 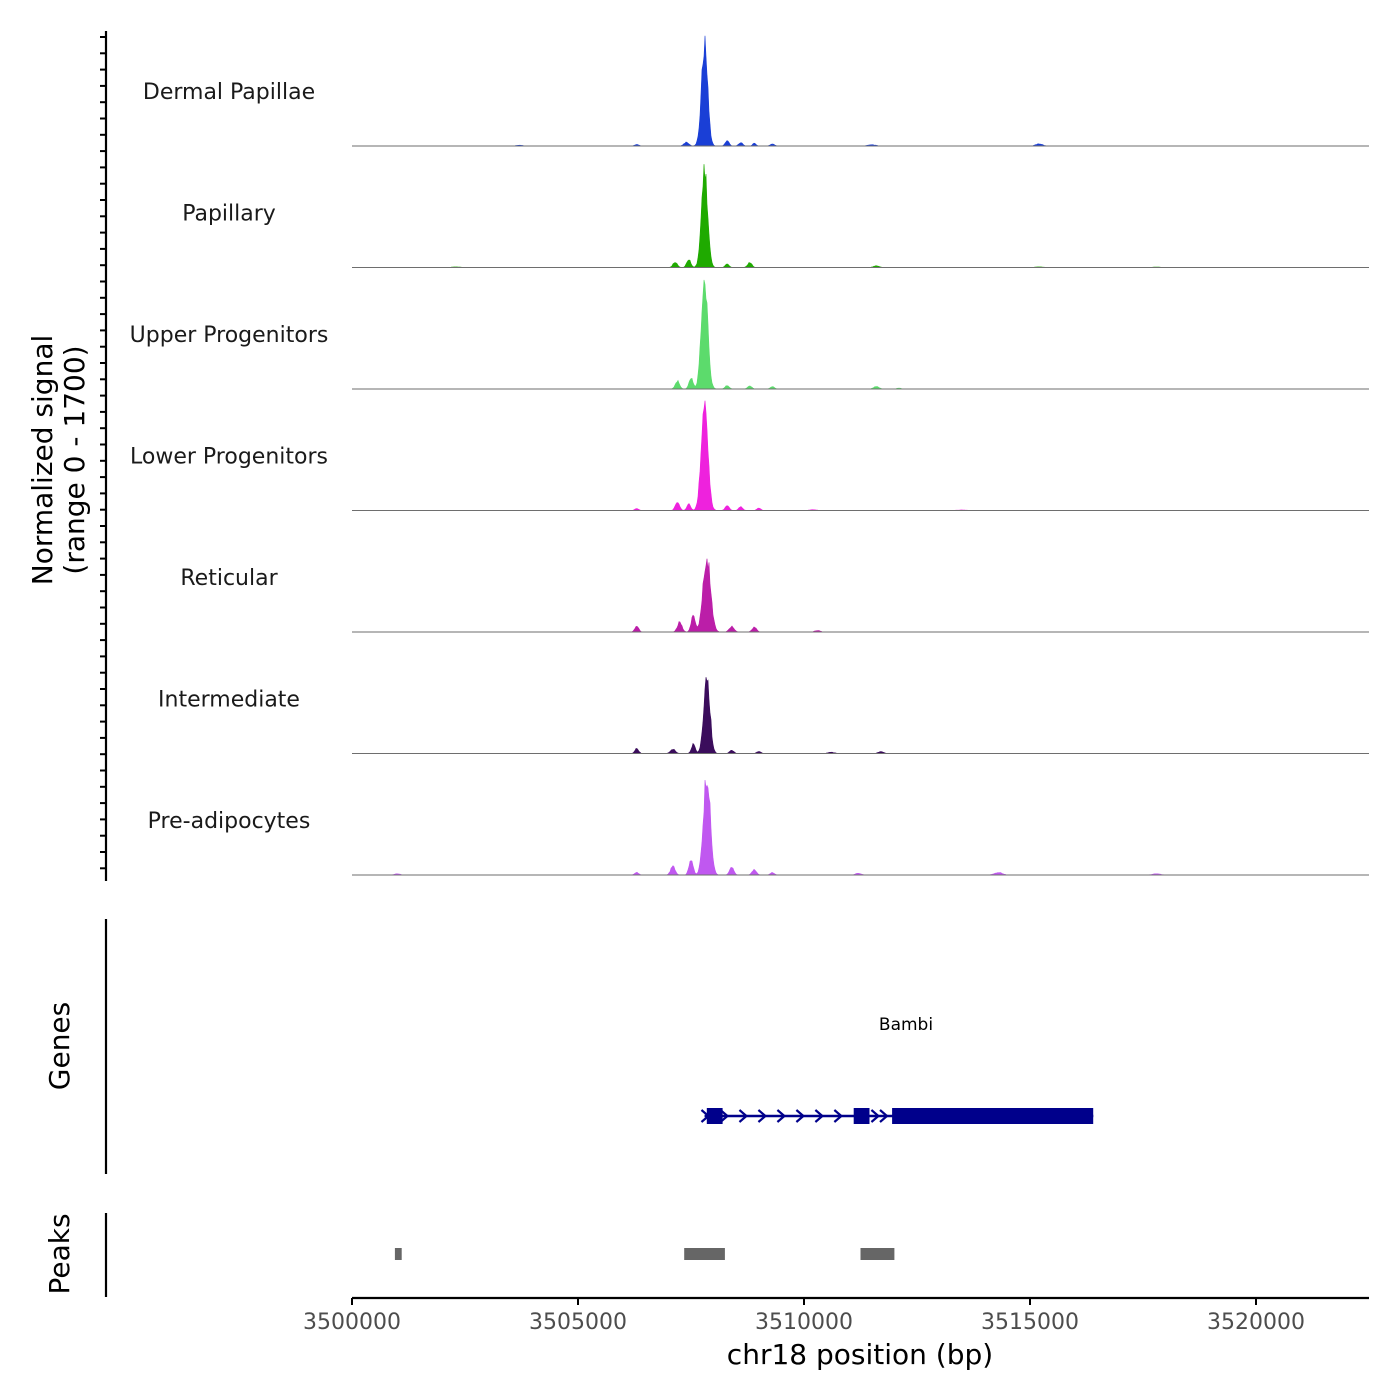 I want to click on track-pre-adipocytes: Pre-adipocytes, so click(x=758, y=827).